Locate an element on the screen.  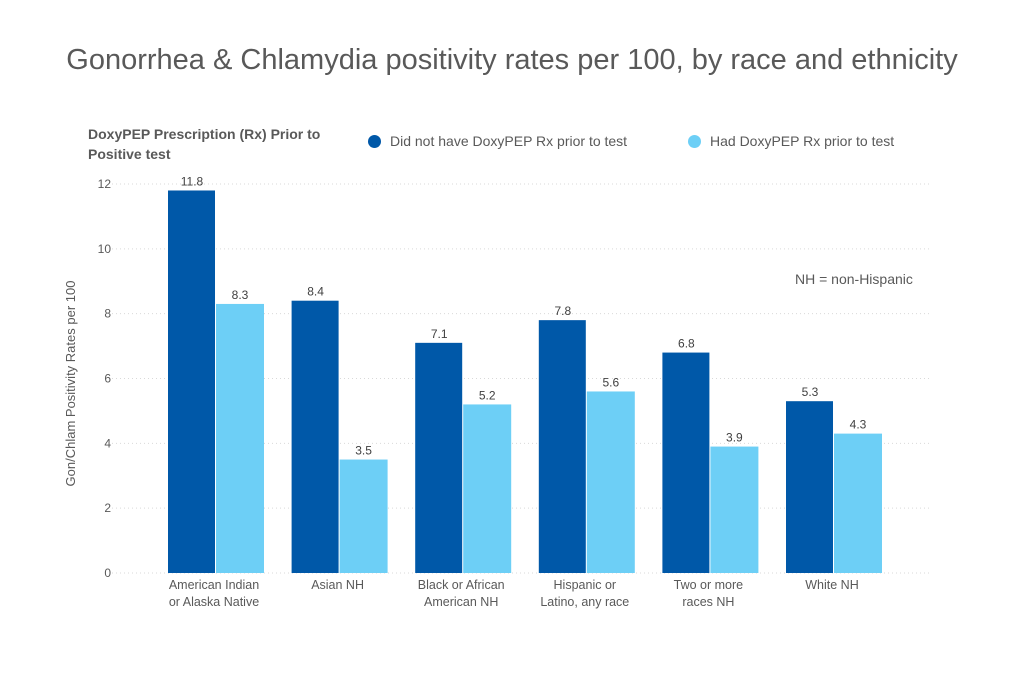
data-label: 5.6 is located at coordinates (610, 382).